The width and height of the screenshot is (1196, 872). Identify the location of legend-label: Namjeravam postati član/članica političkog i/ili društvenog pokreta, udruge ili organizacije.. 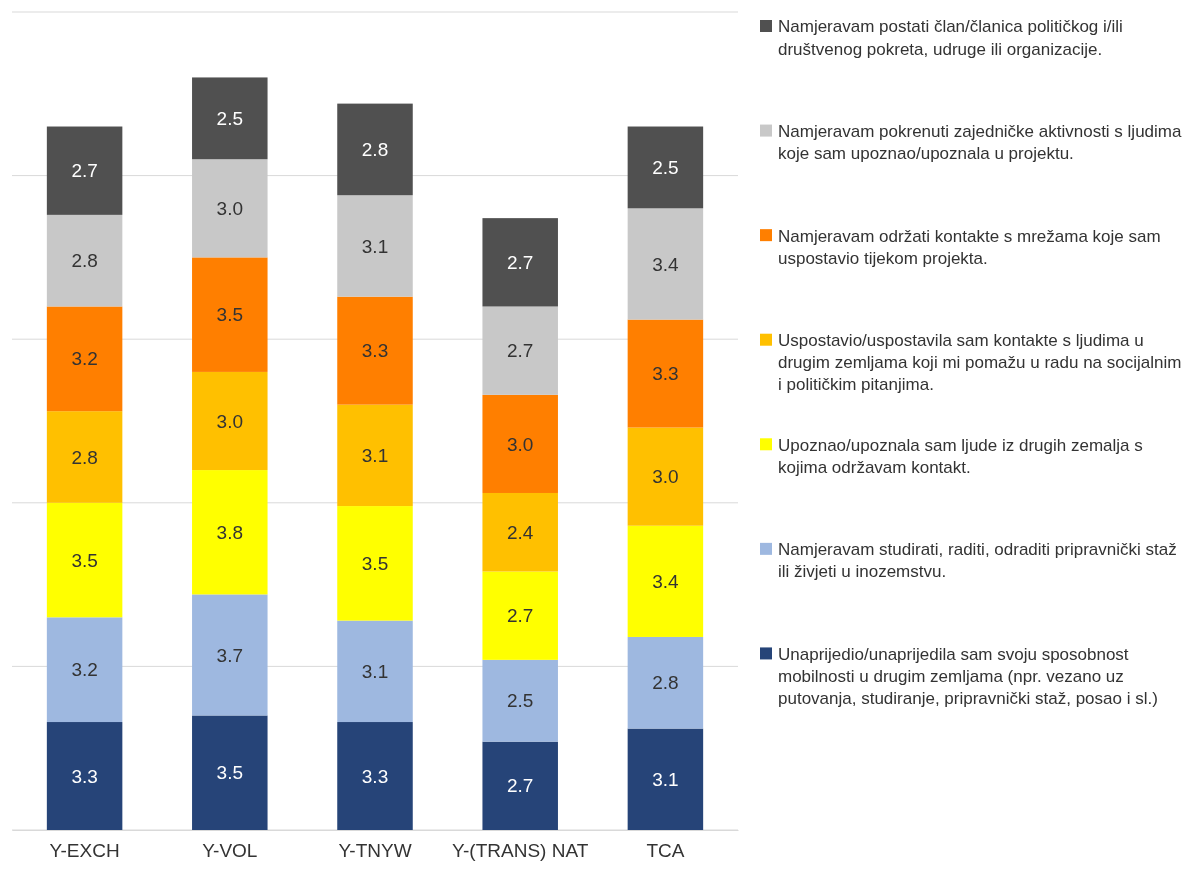
(950, 38).